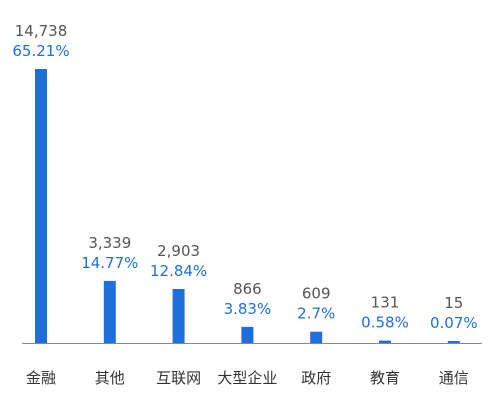  What do you see at coordinates (316, 314) in the screenshot?
I see `percent-label: 2.7%` at bounding box center [316, 314].